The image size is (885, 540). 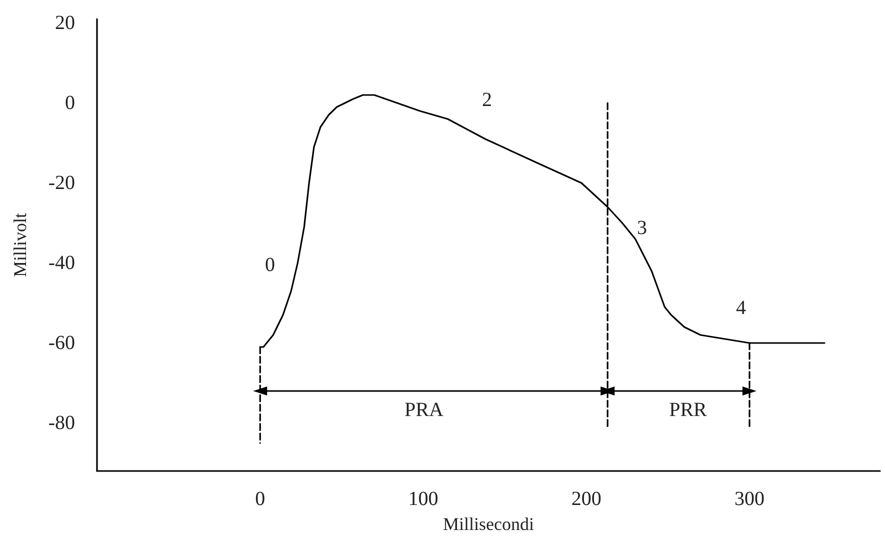 I want to click on x-tick-label: 300, so click(x=749, y=499).